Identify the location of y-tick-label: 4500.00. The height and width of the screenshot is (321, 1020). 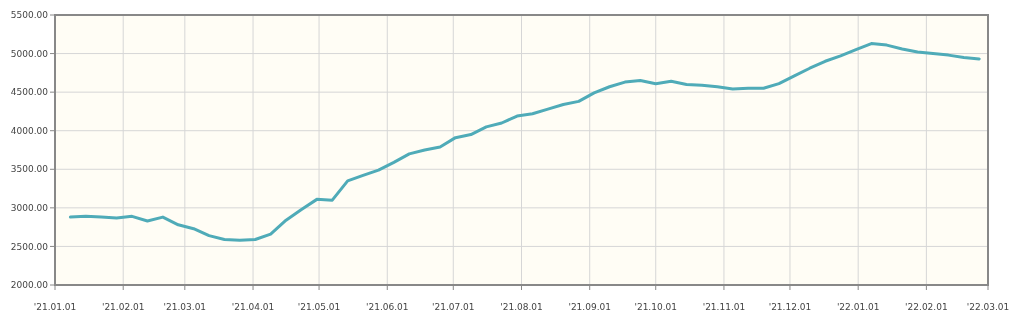
(29, 92).